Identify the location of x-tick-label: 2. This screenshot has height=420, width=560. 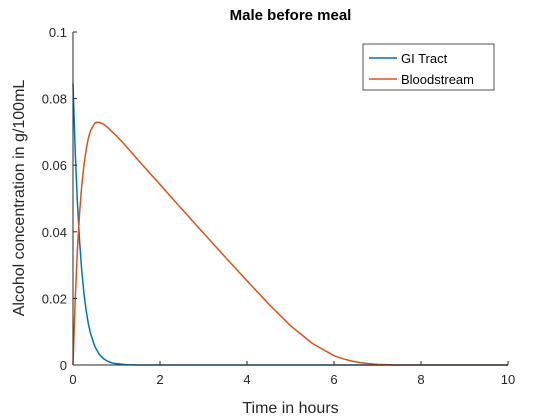
(159, 379).